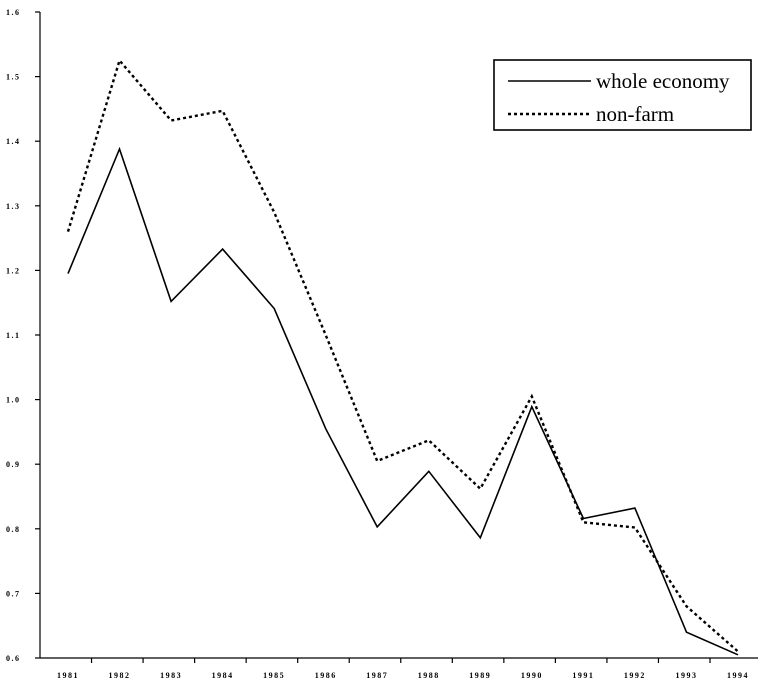 Image resolution: width=758 pixels, height=686 pixels. What do you see at coordinates (377, 675) in the screenshot?
I see `x-tick-label: 1987` at bounding box center [377, 675].